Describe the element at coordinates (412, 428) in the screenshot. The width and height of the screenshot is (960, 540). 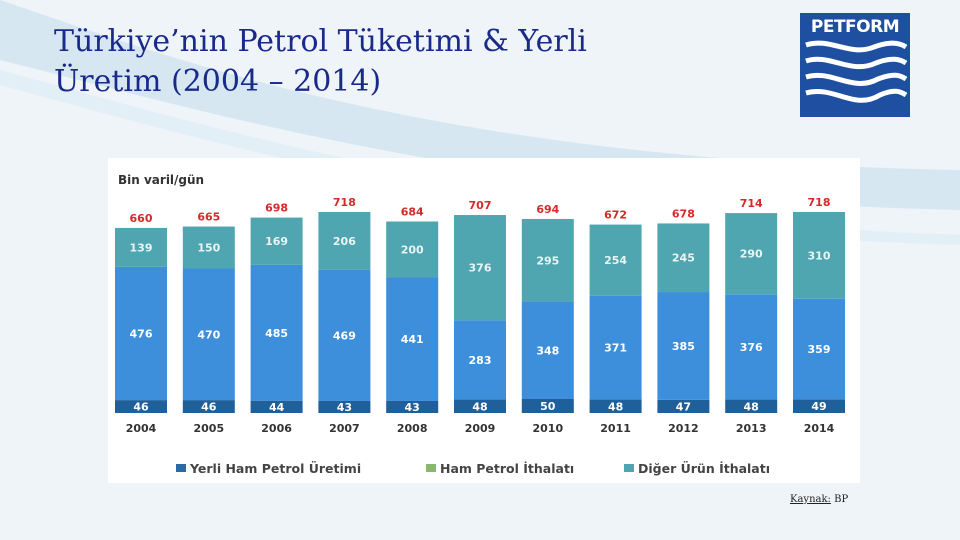
I see `x-tick-label: 2008` at that location.